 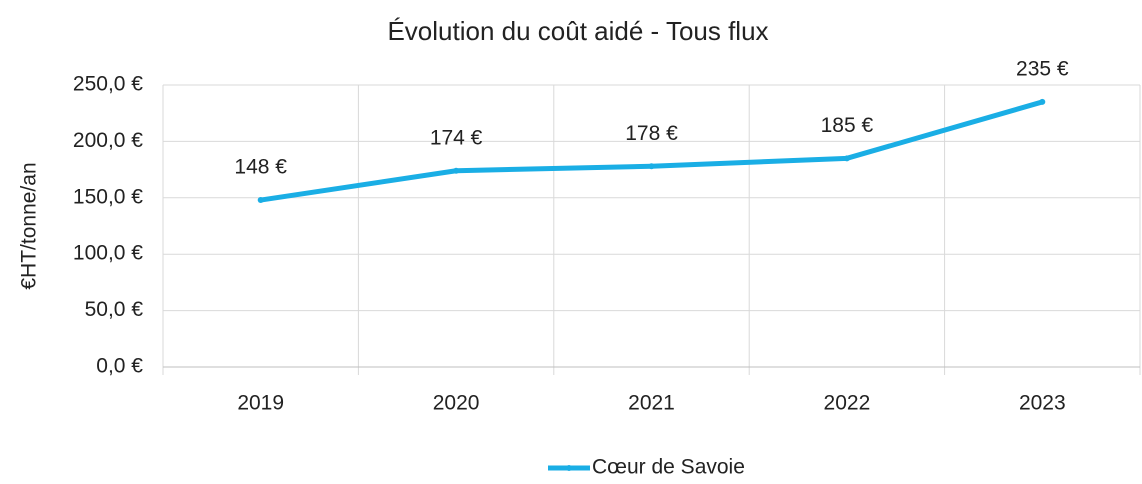 What do you see at coordinates (108, 253) in the screenshot?
I see `y-tick-label: 100,0 €` at bounding box center [108, 253].